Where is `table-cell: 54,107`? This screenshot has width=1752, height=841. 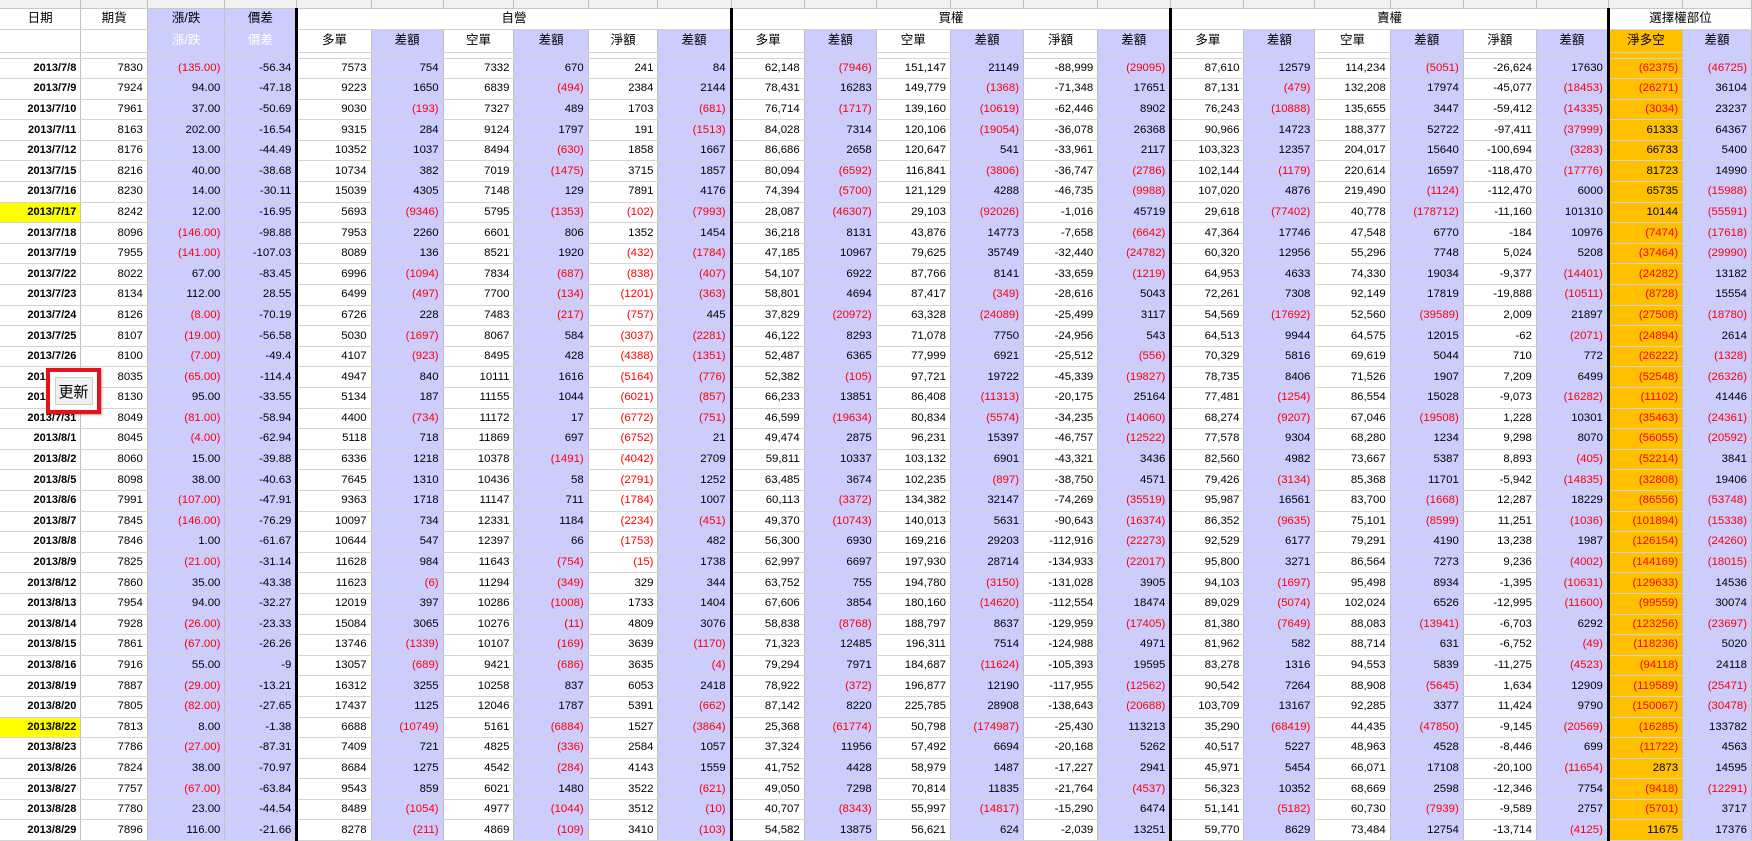 table-cell: 54,107 is located at coordinates (768, 274).